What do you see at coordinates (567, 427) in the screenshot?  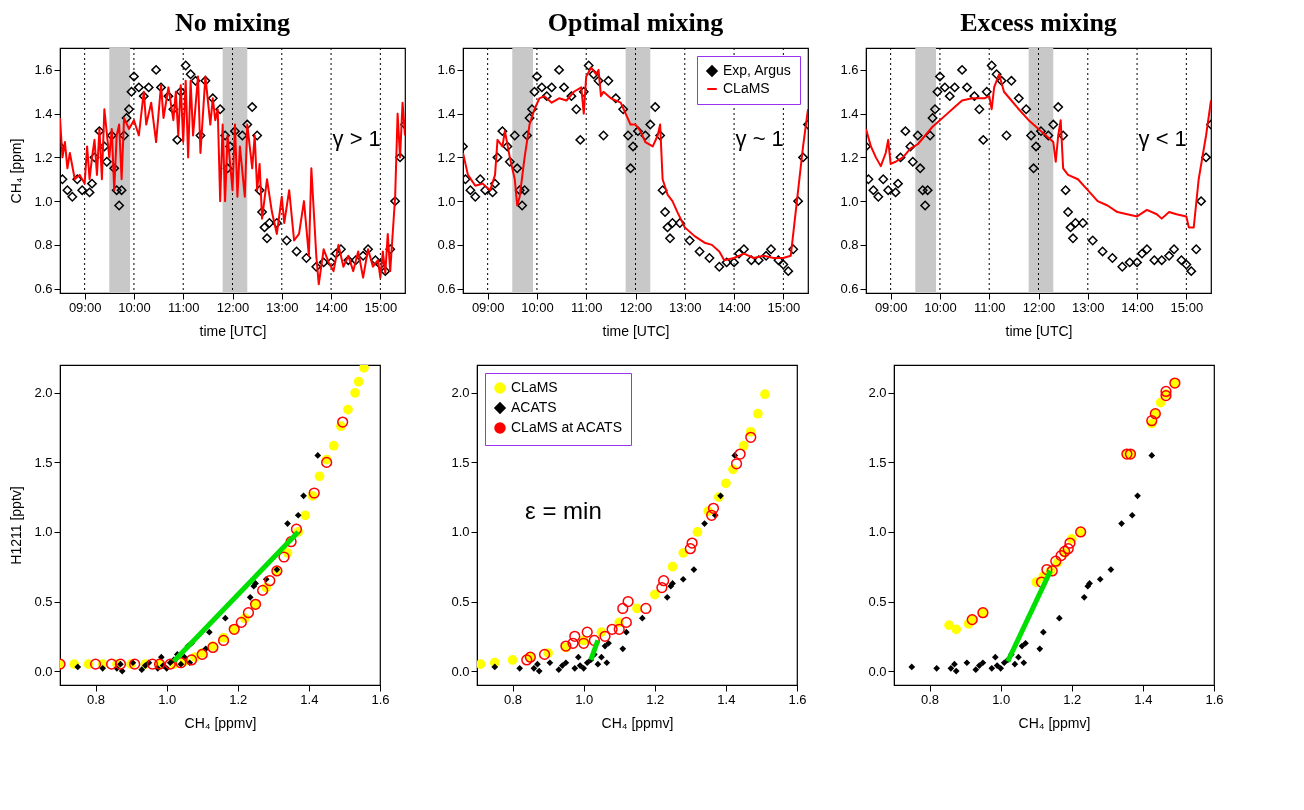 I see `legend-label: CLaMS at ACATS` at bounding box center [567, 427].